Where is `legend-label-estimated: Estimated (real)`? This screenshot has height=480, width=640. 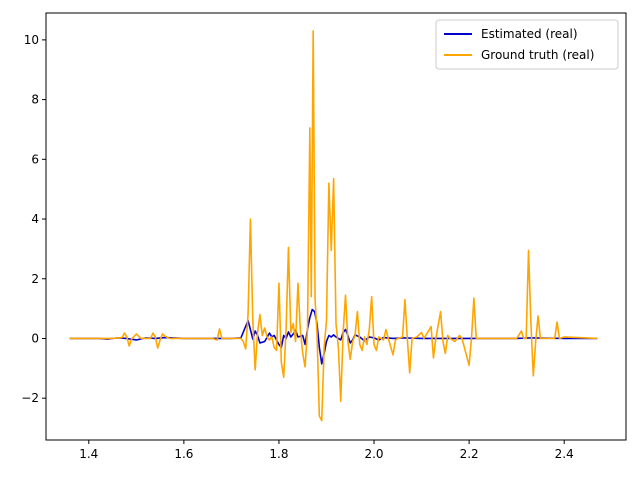 legend-label-estimated: Estimated (real) is located at coordinates (529, 34).